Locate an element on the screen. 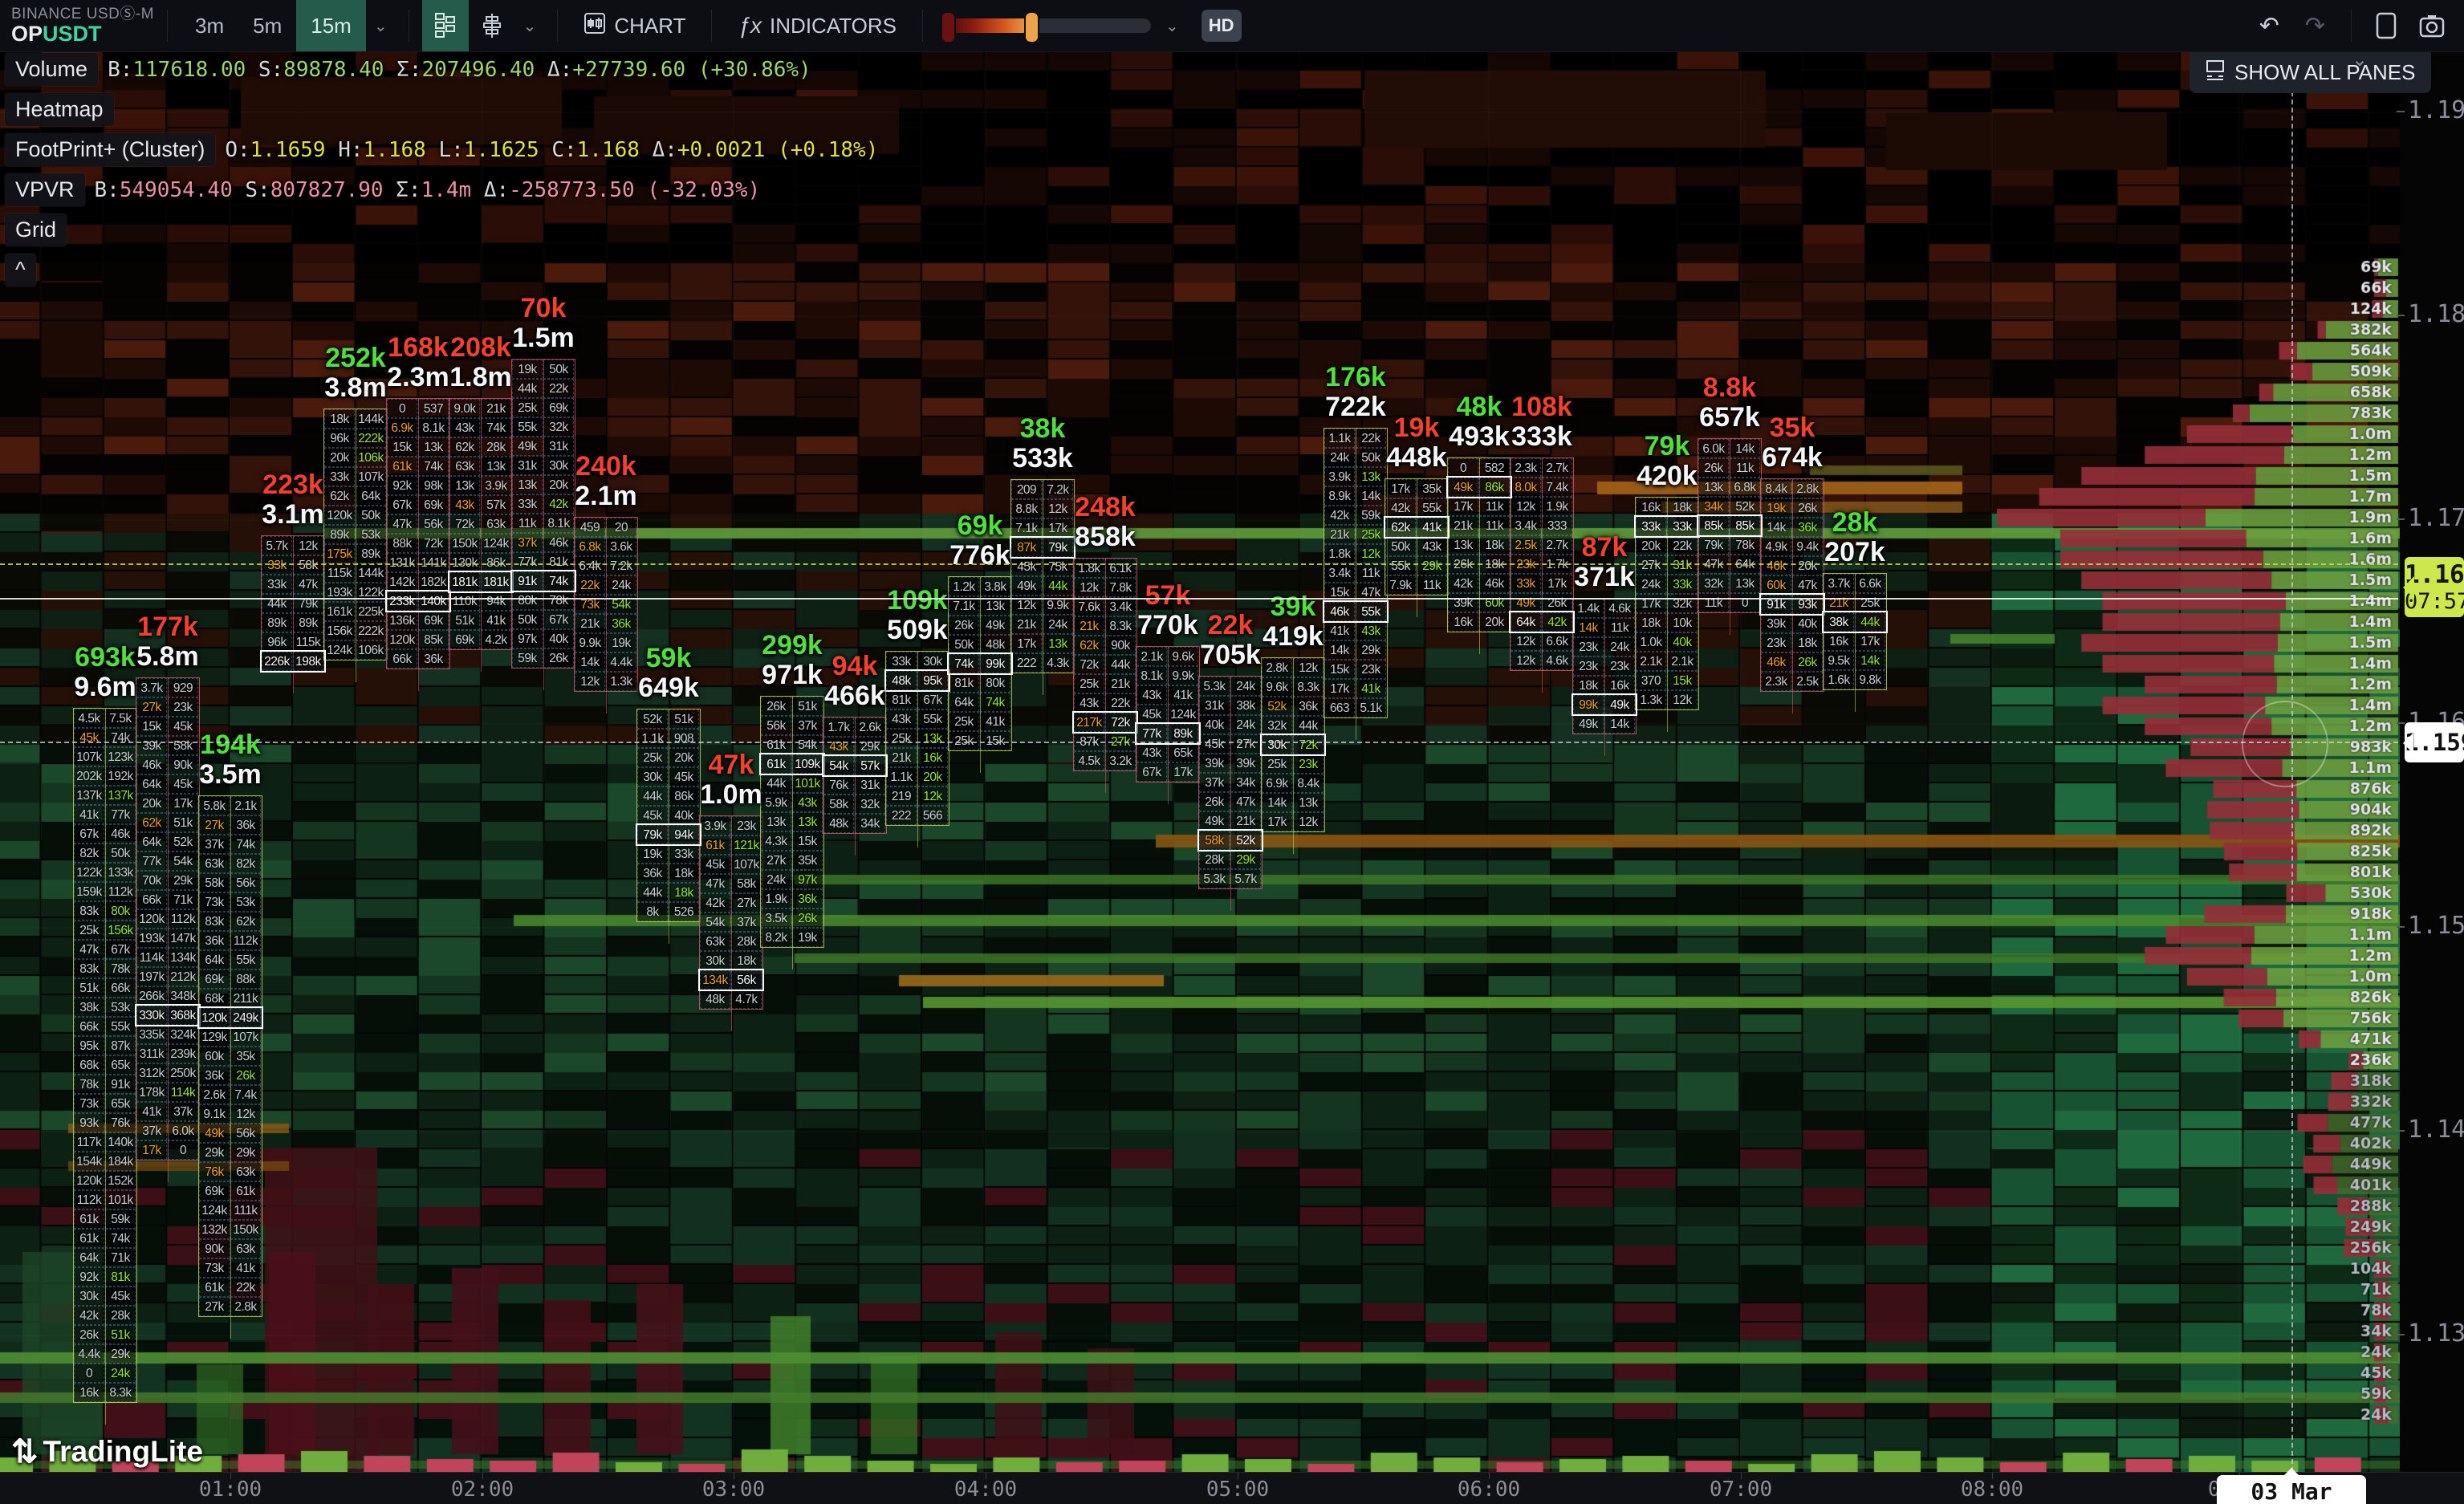 The height and width of the screenshot is (1504, 2464). footprint-row: 62k 28k is located at coordinates (480, 447).